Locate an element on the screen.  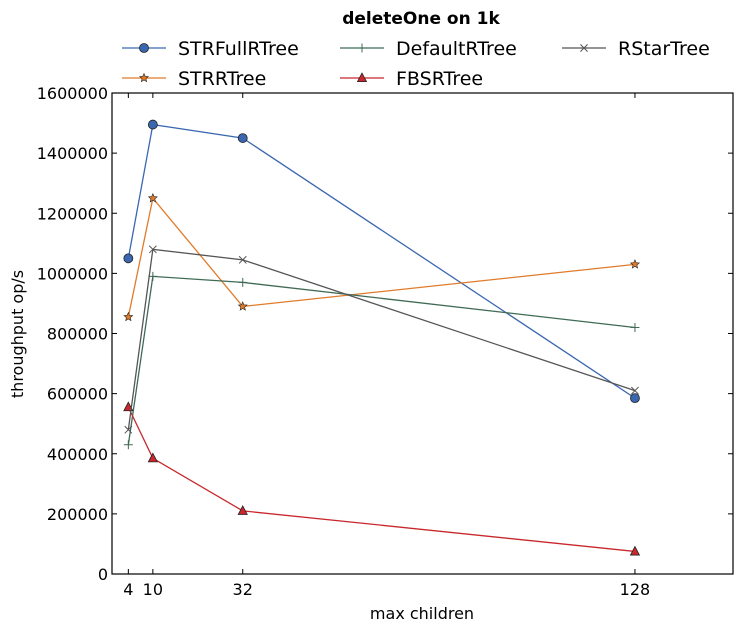
y-tick-label: 1600000 is located at coordinates (72, 93).